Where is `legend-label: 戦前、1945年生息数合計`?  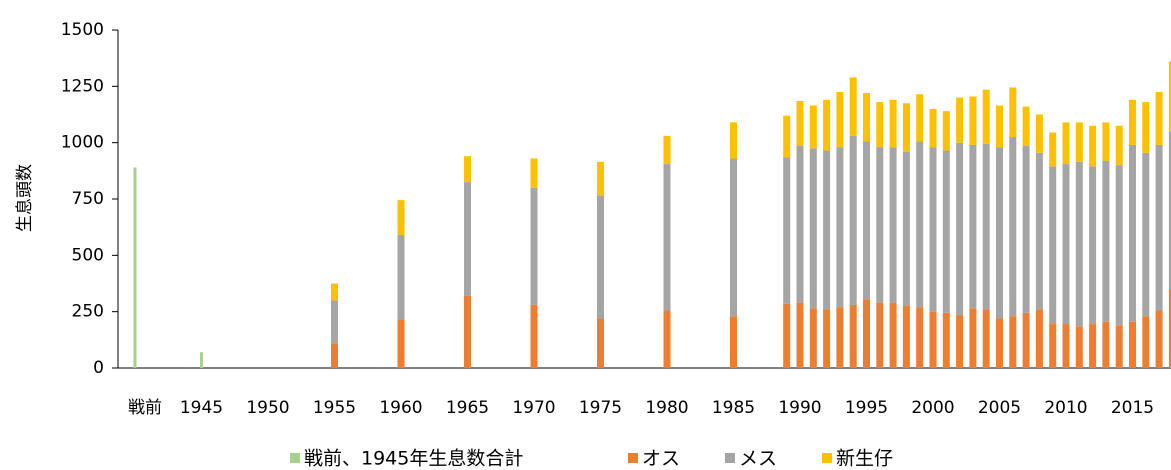 legend-label: 戦前、1945年生息数合計 is located at coordinates (413, 459).